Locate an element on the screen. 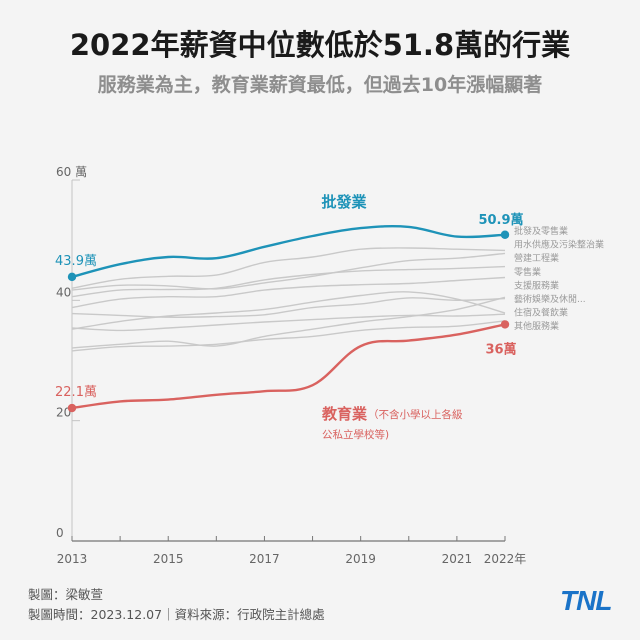 The height and width of the screenshot is (640, 640). x-tick-label: 2022年 is located at coordinates (505, 559).